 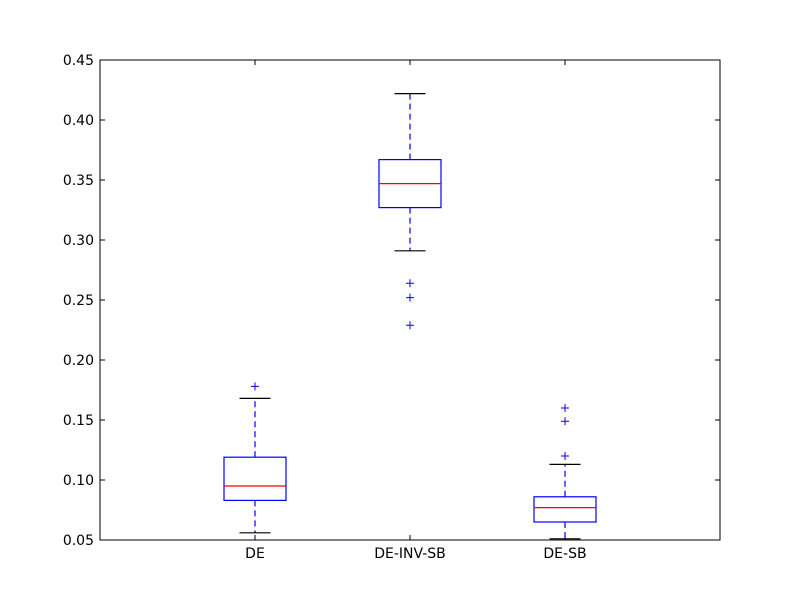 I want to click on y-tick-label: 0.20, so click(x=78, y=361).